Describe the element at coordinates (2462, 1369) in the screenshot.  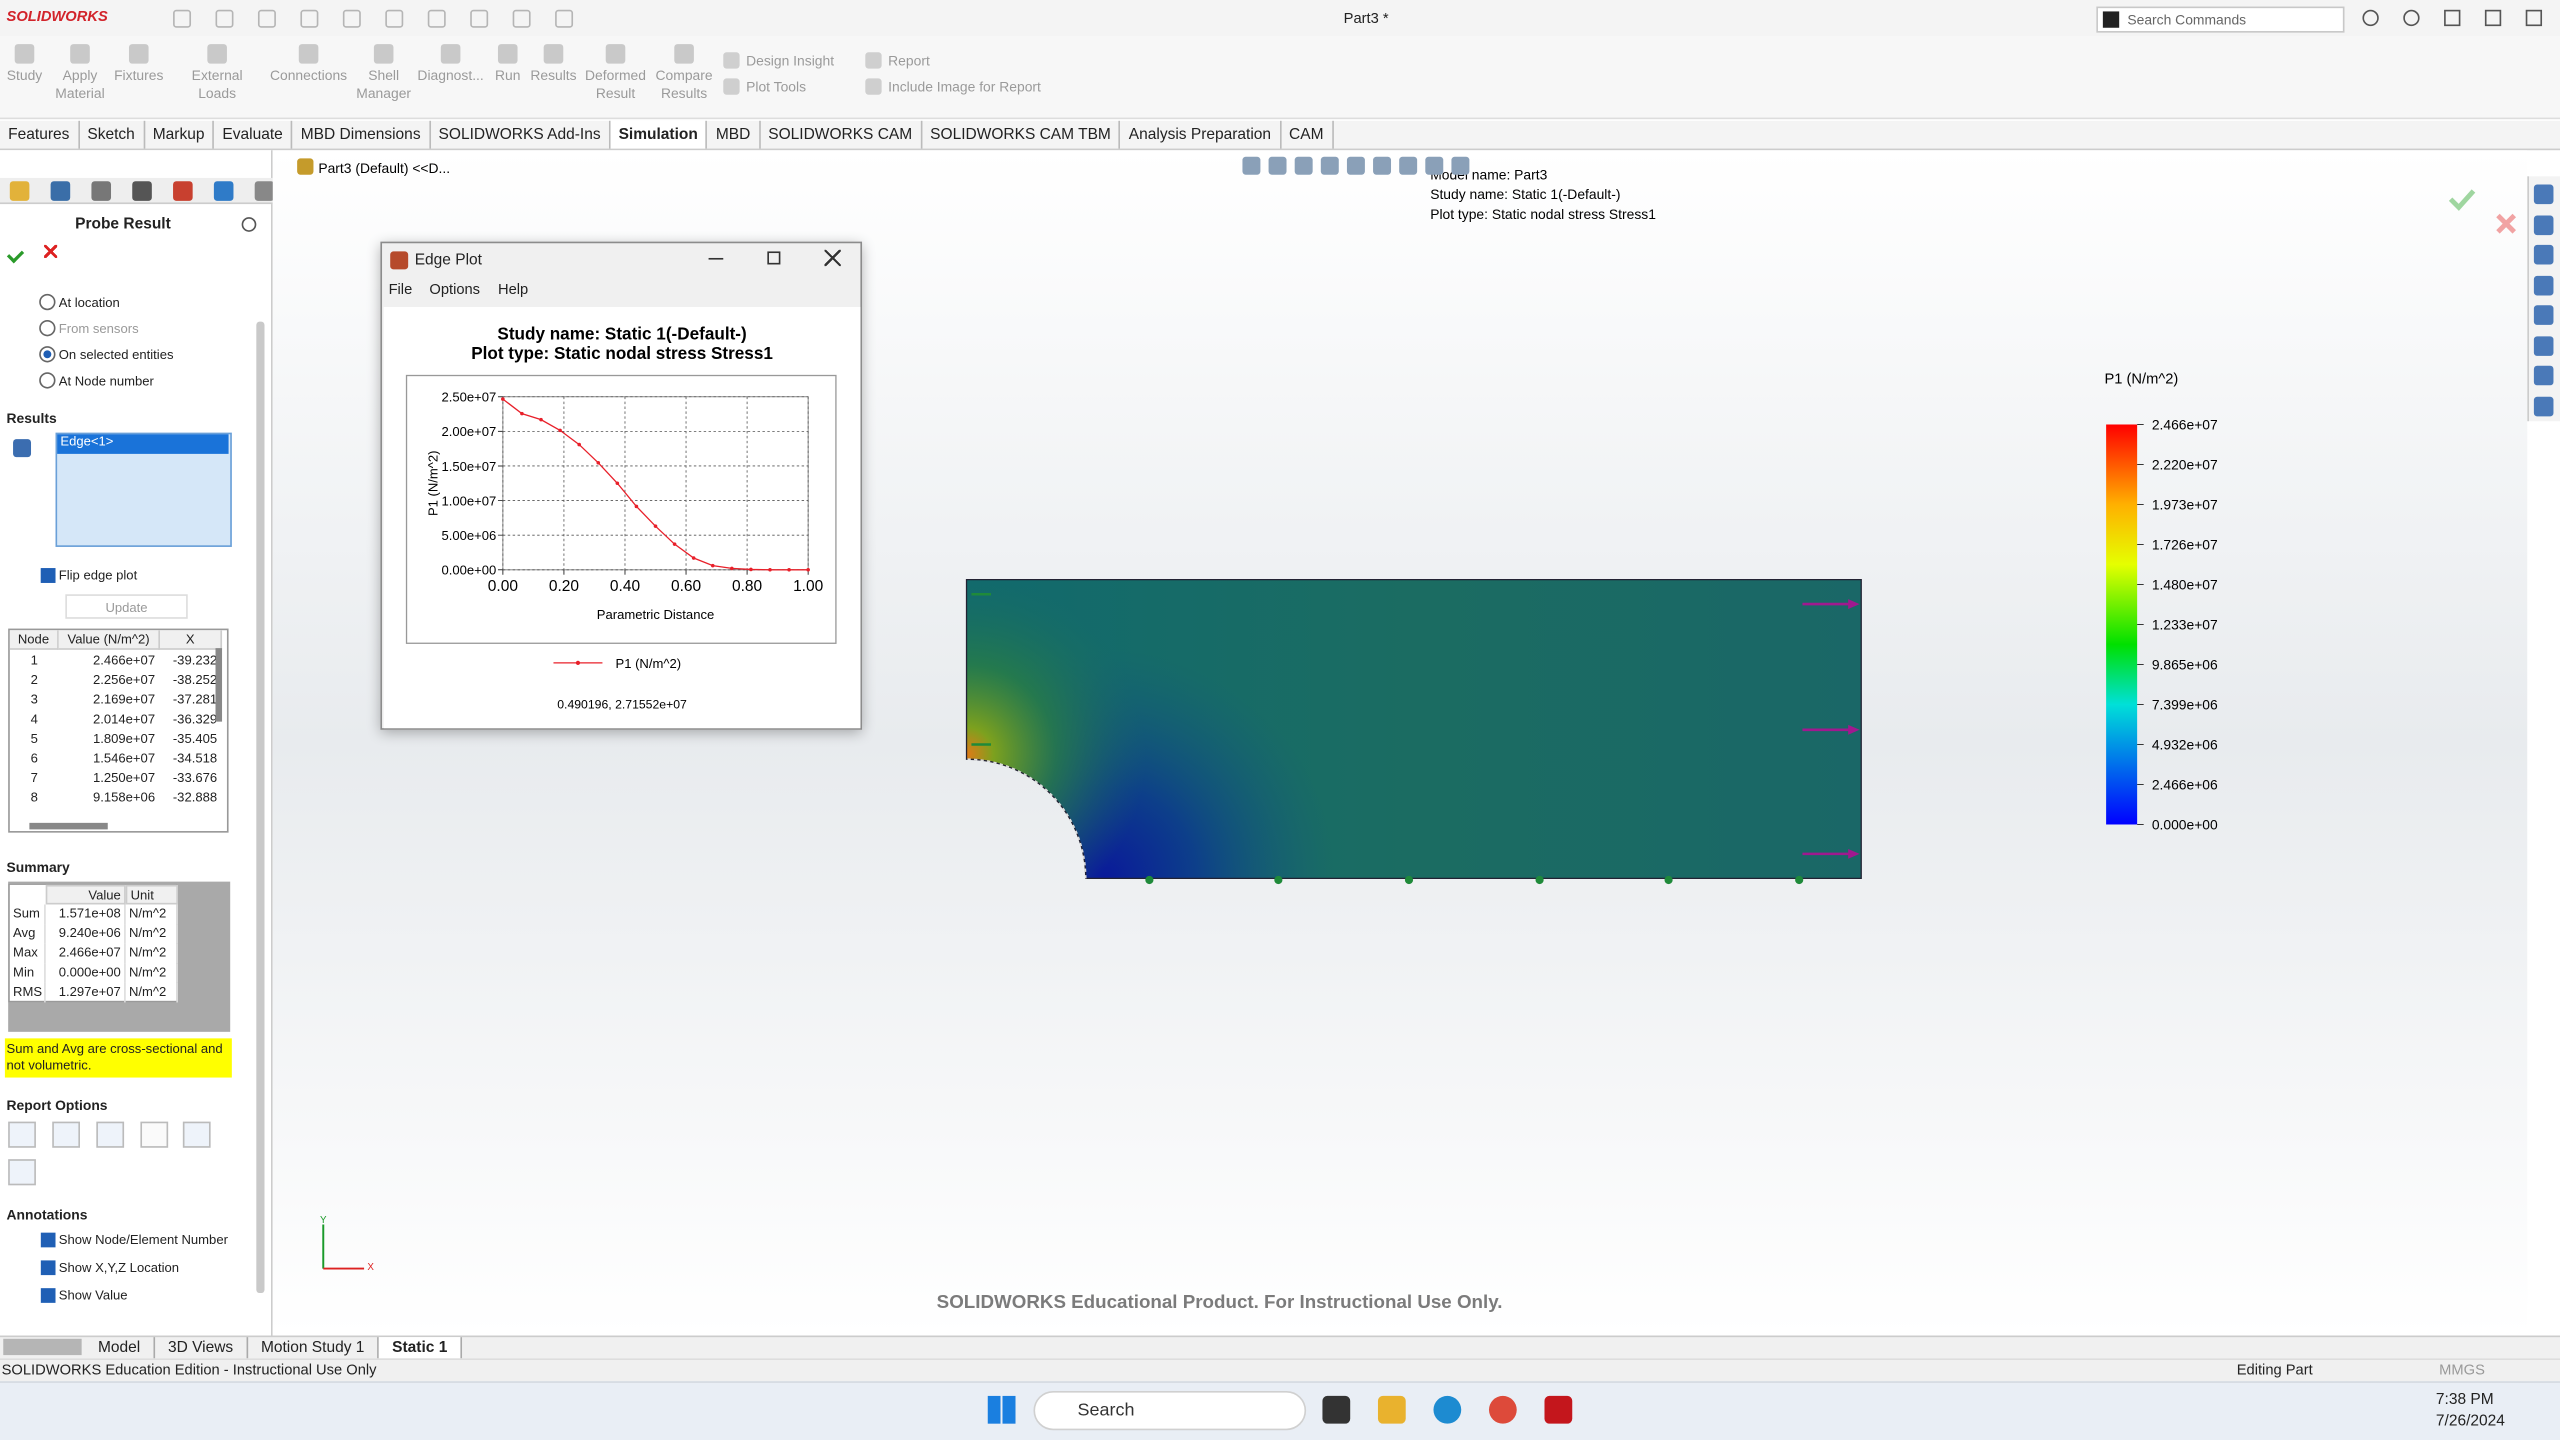
I see `status-units: MMGS` at that location.